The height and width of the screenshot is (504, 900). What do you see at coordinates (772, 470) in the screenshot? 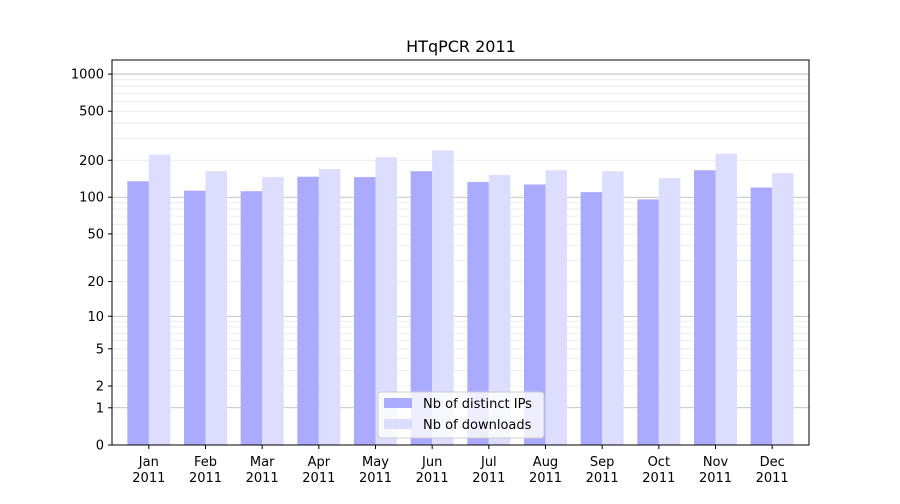
I see `x-tick-label: Dec 2011` at bounding box center [772, 470].